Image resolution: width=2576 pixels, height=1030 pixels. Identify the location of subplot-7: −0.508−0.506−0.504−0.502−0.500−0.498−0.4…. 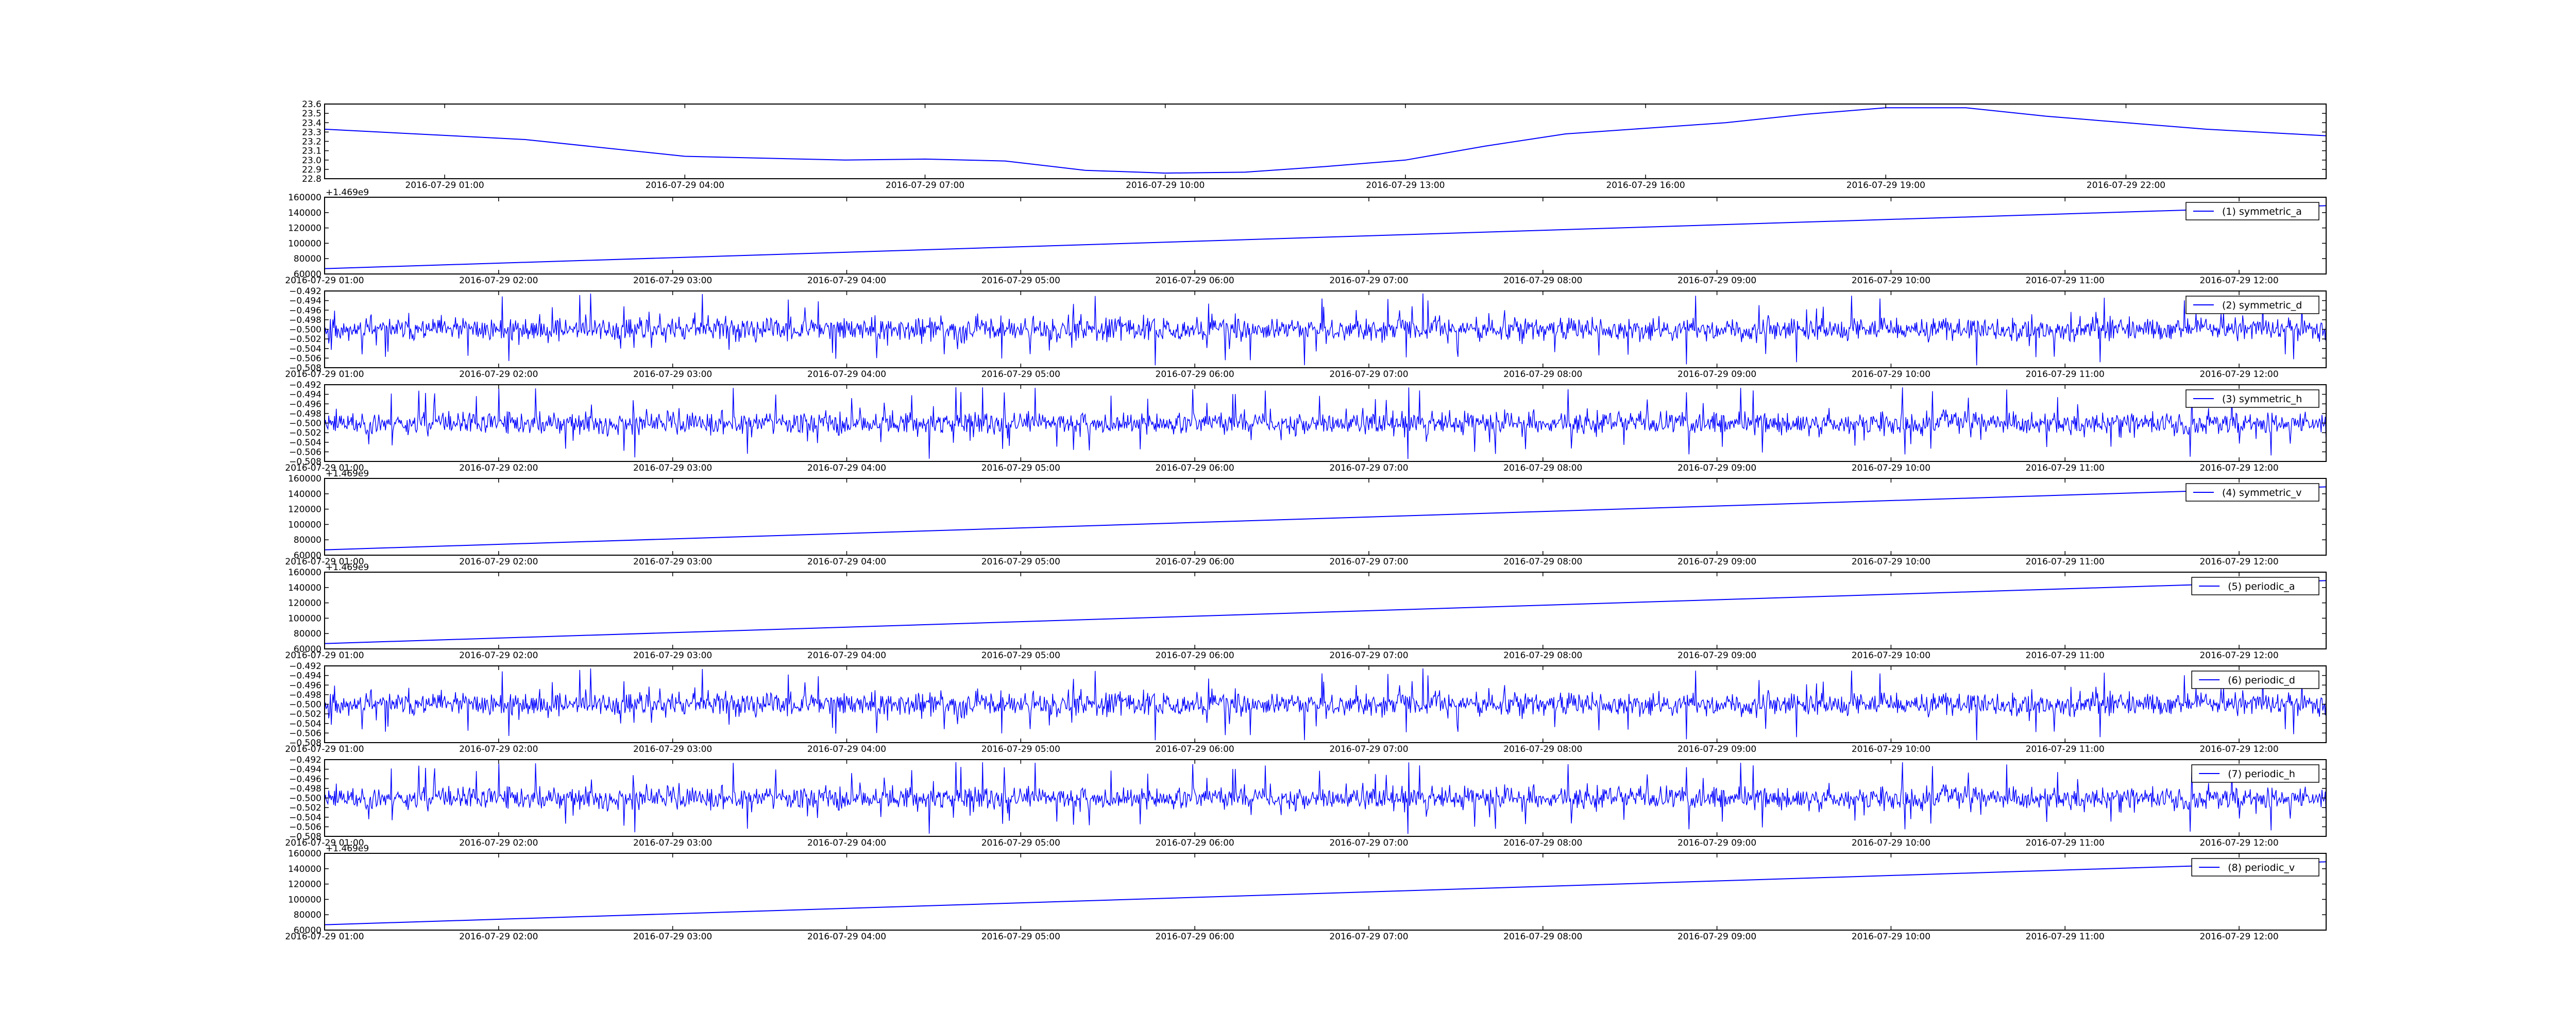
(1306, 707).